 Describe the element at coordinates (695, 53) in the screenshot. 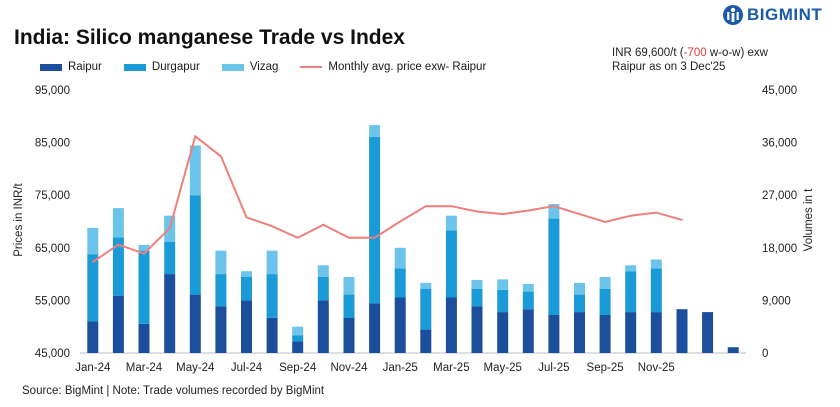

I see `price-change: -700` at that location.